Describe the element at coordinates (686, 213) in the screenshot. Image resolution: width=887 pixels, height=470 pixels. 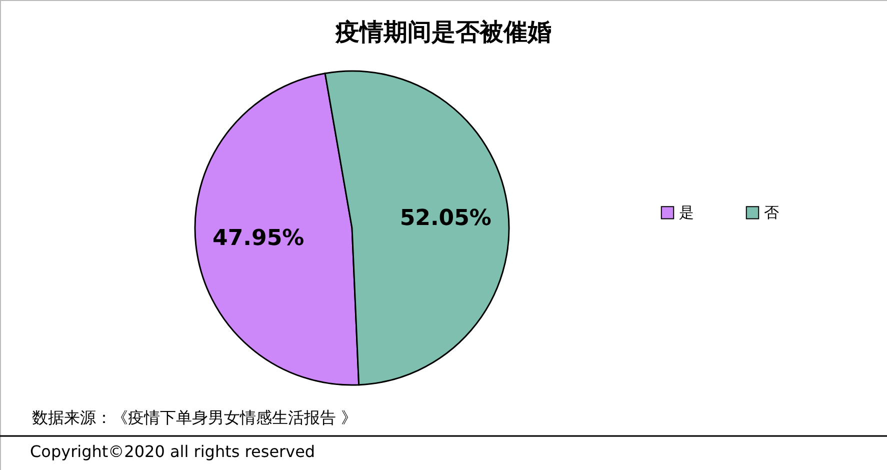
I see `legend-label: 是` at that location.